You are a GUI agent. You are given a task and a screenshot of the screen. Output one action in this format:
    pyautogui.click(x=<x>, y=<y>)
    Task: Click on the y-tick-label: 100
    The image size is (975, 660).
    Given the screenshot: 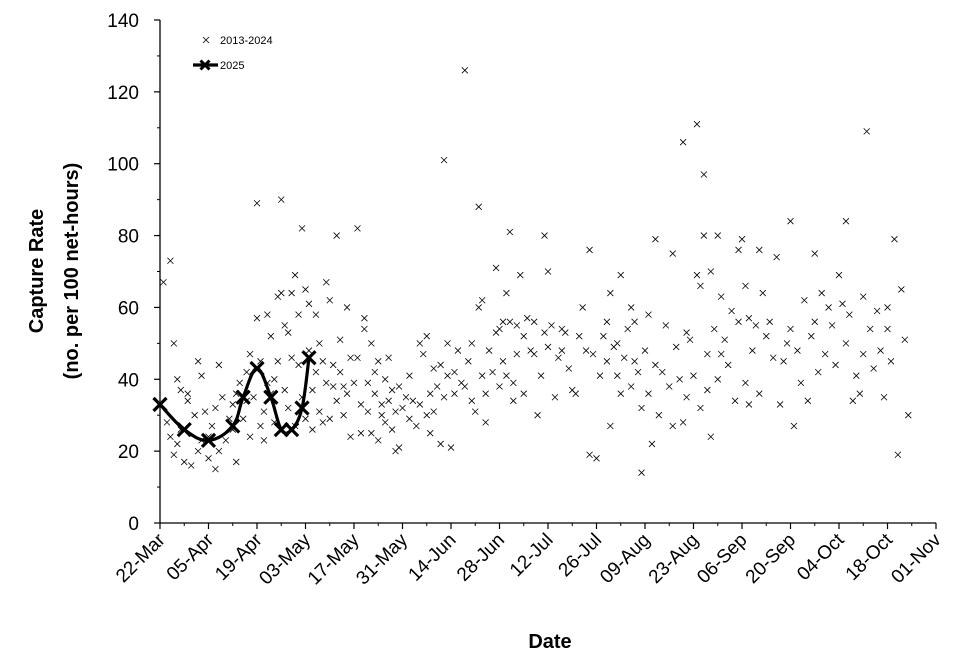 What is the action you would take?
    pyautogui.click(x=123, y=165)
    